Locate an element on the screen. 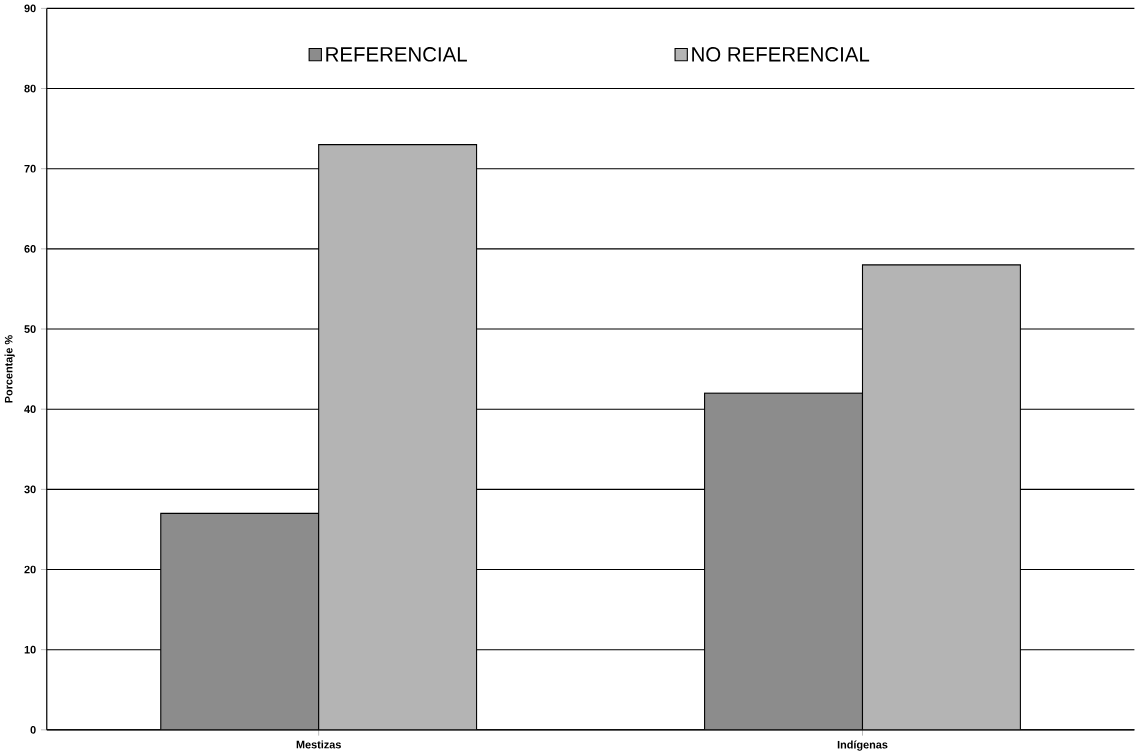 Image resolution: width=1135 pixels, height=755 pixels. y-tick-label: 20 is located at coordinates (30, 569).